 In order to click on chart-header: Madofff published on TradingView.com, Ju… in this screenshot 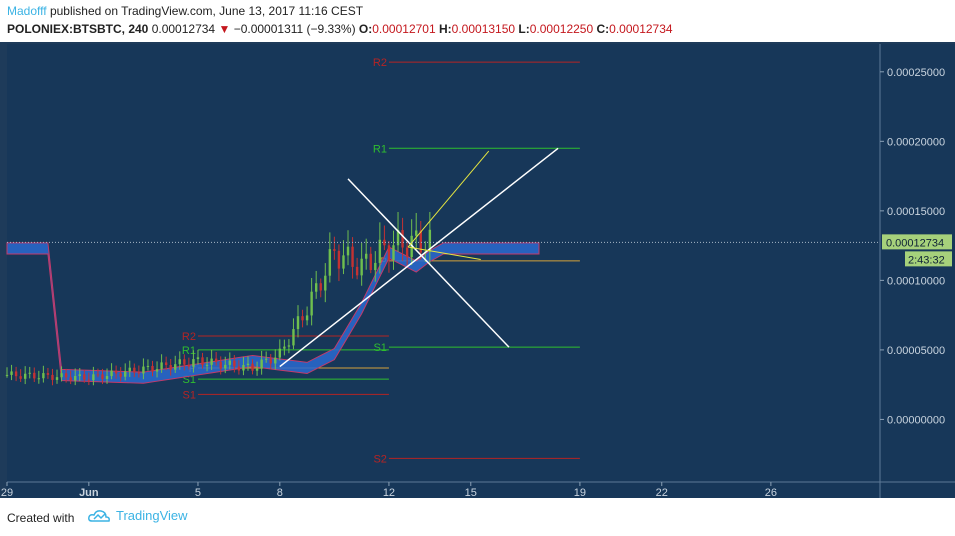, I will do `click(477, 21)`.